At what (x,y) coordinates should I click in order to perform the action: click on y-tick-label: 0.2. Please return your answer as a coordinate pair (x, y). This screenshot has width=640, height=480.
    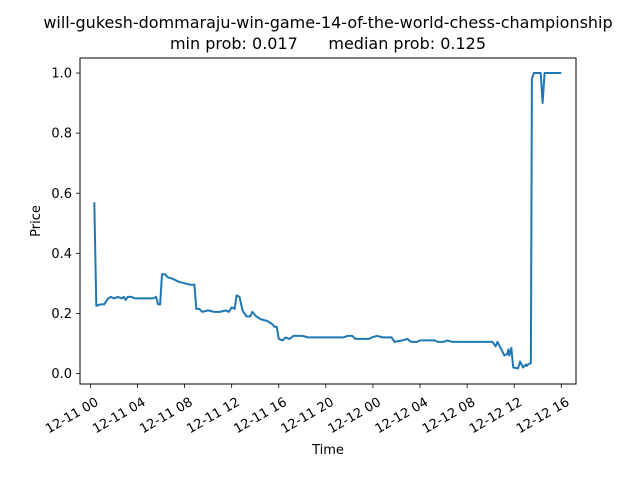
    Looking at the image, I should click on (61, 314).